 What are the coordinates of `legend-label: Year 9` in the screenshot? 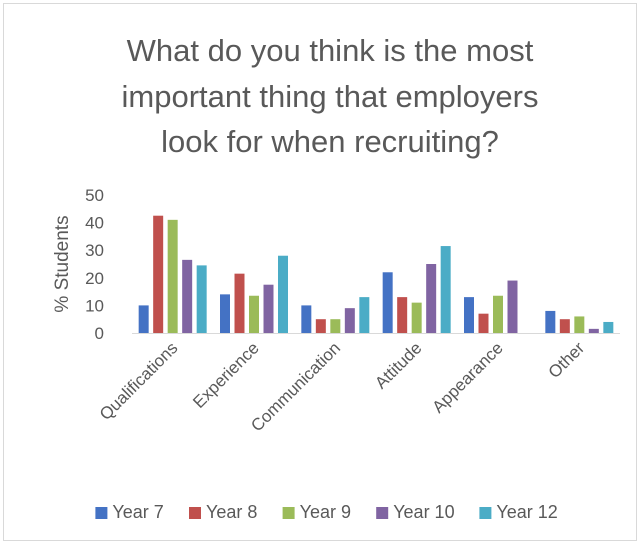 It's located at (325, 512).